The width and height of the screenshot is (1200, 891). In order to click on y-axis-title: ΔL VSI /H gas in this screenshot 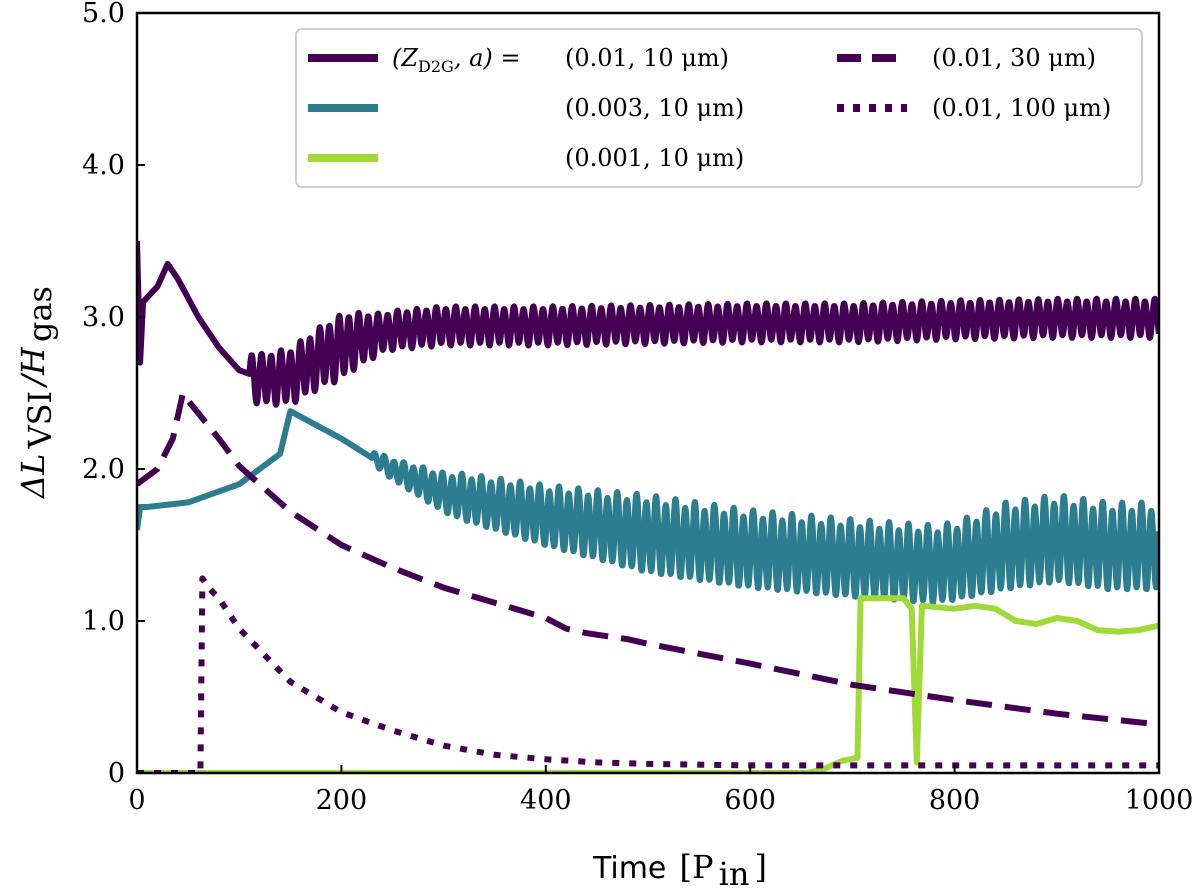, I will do `click(36, 393)`.